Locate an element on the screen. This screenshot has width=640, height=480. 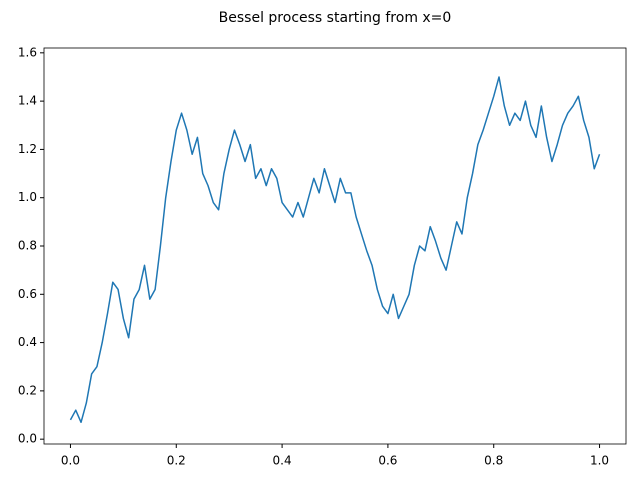
x-tick-label: 0.0 is located at coordinates (70, 461).